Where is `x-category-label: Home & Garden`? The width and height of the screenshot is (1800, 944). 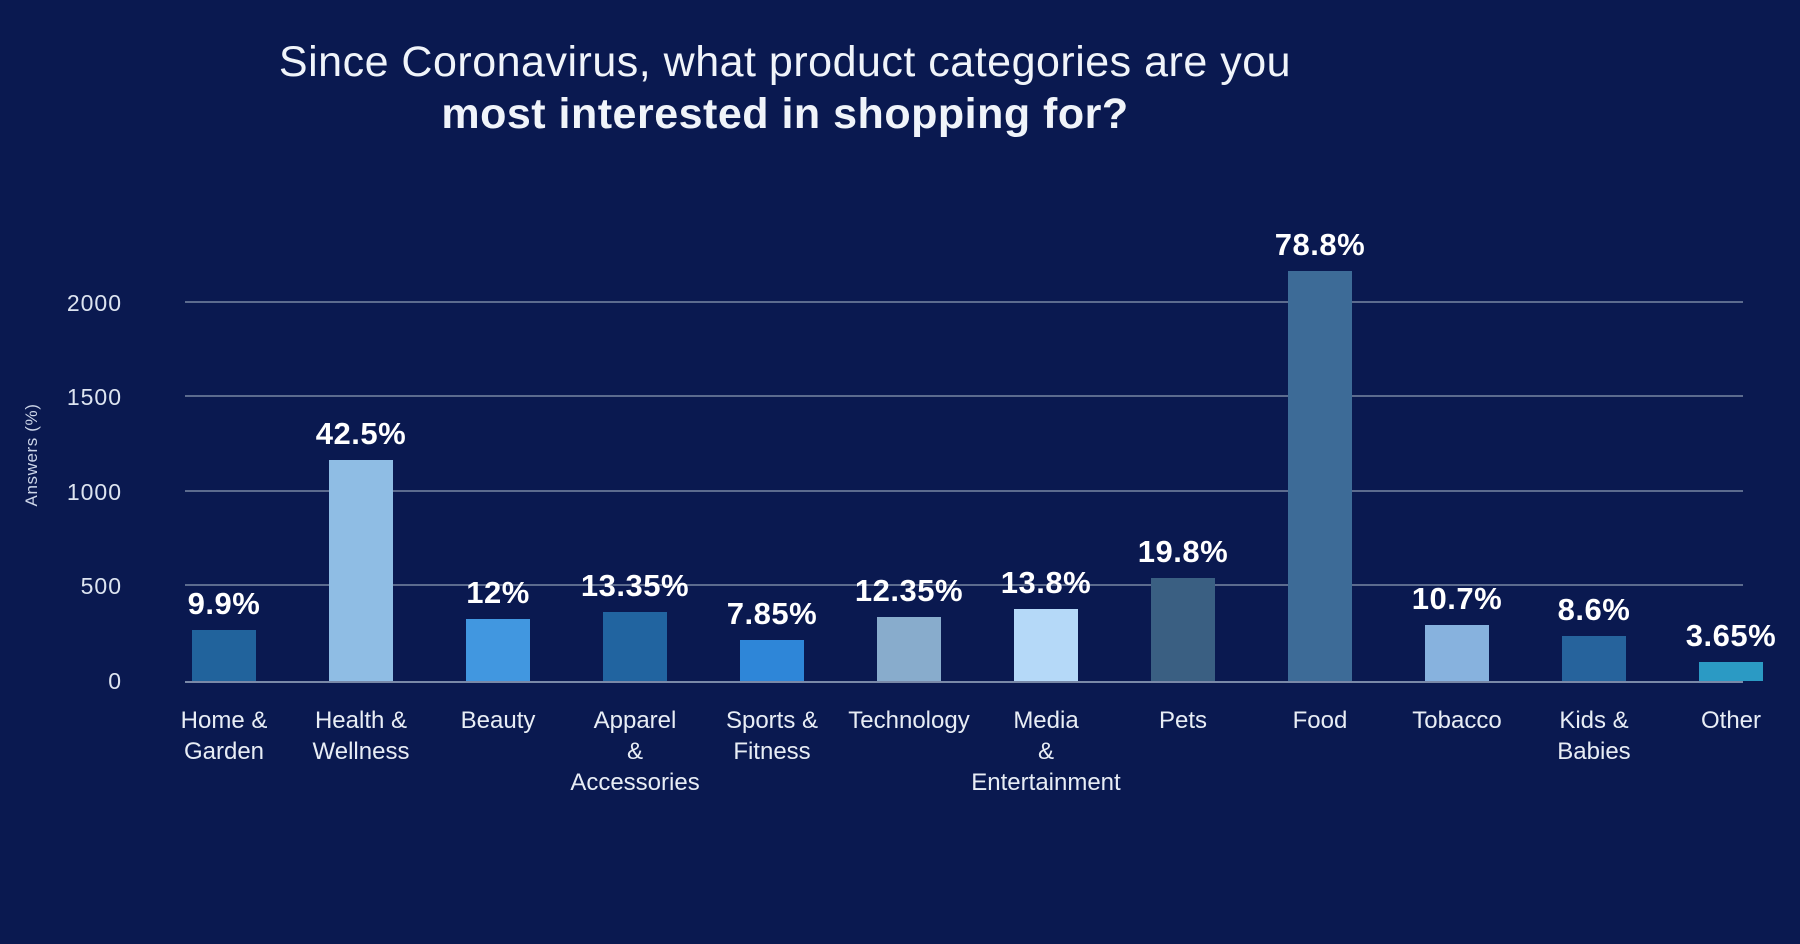 x-category-label: Home & Garden is located at coordinates (224, 736).